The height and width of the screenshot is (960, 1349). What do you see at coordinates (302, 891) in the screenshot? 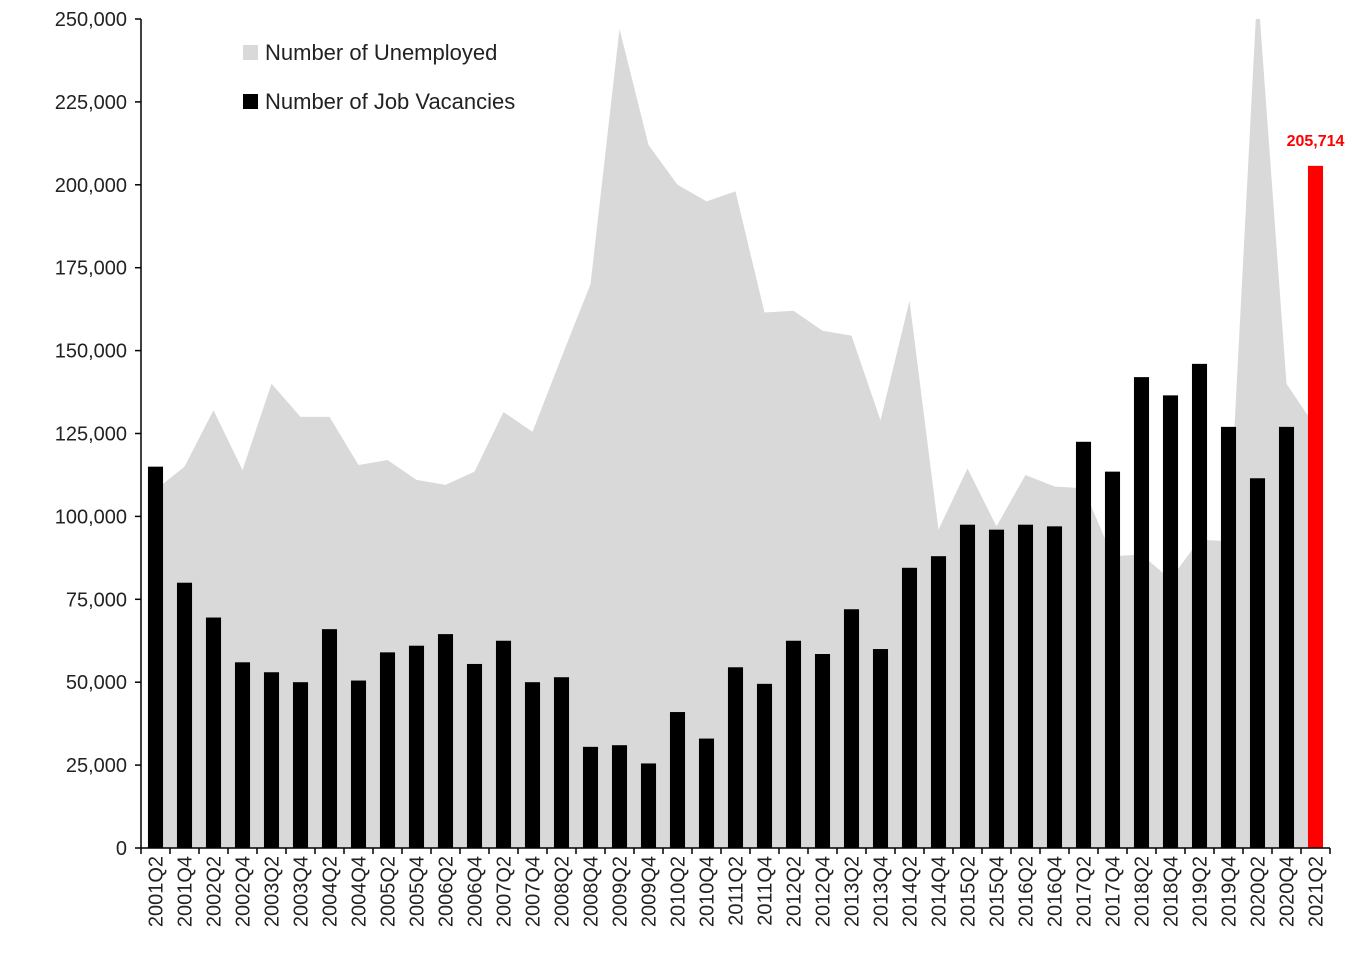
I see `x-tick-label: 2003Q4` at bounding box center [302, 891].